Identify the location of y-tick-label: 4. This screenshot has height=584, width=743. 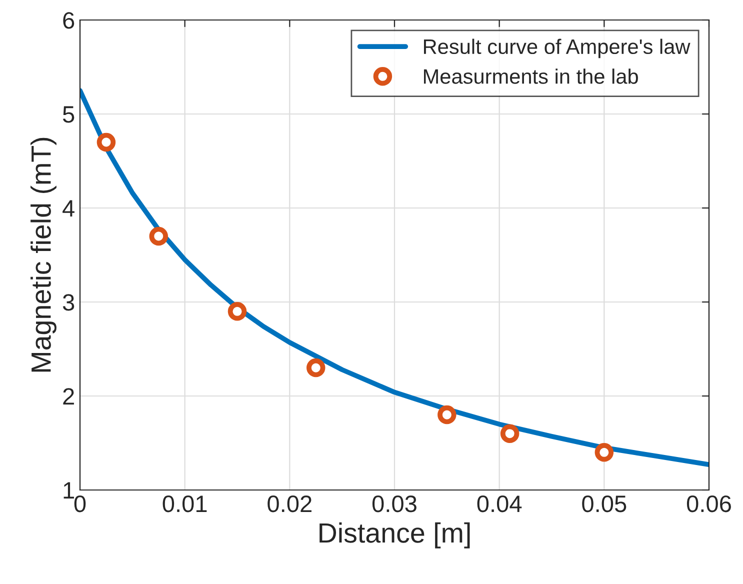
(68, 208).